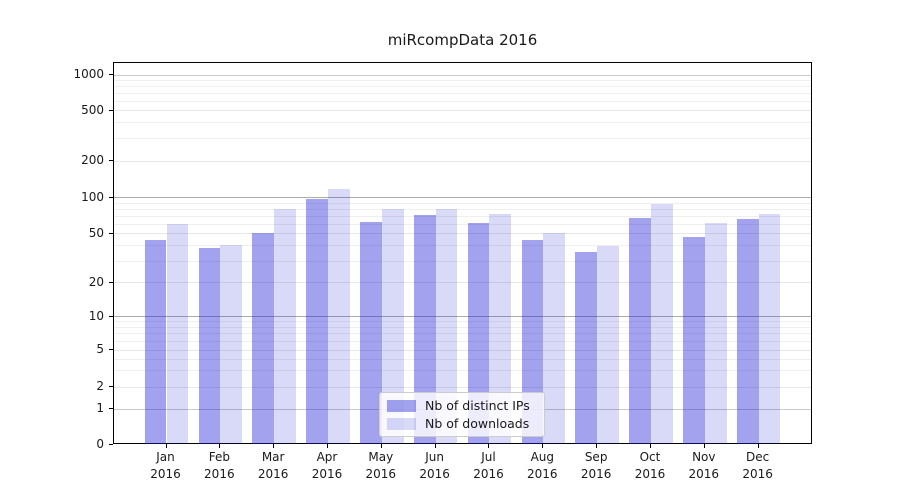 The width and height of the screenshot is (900, 500). Describe the element at coordinates (596, 465) in the screenshot. I see `x-tick-label-sep: Sep 2016` at that location.